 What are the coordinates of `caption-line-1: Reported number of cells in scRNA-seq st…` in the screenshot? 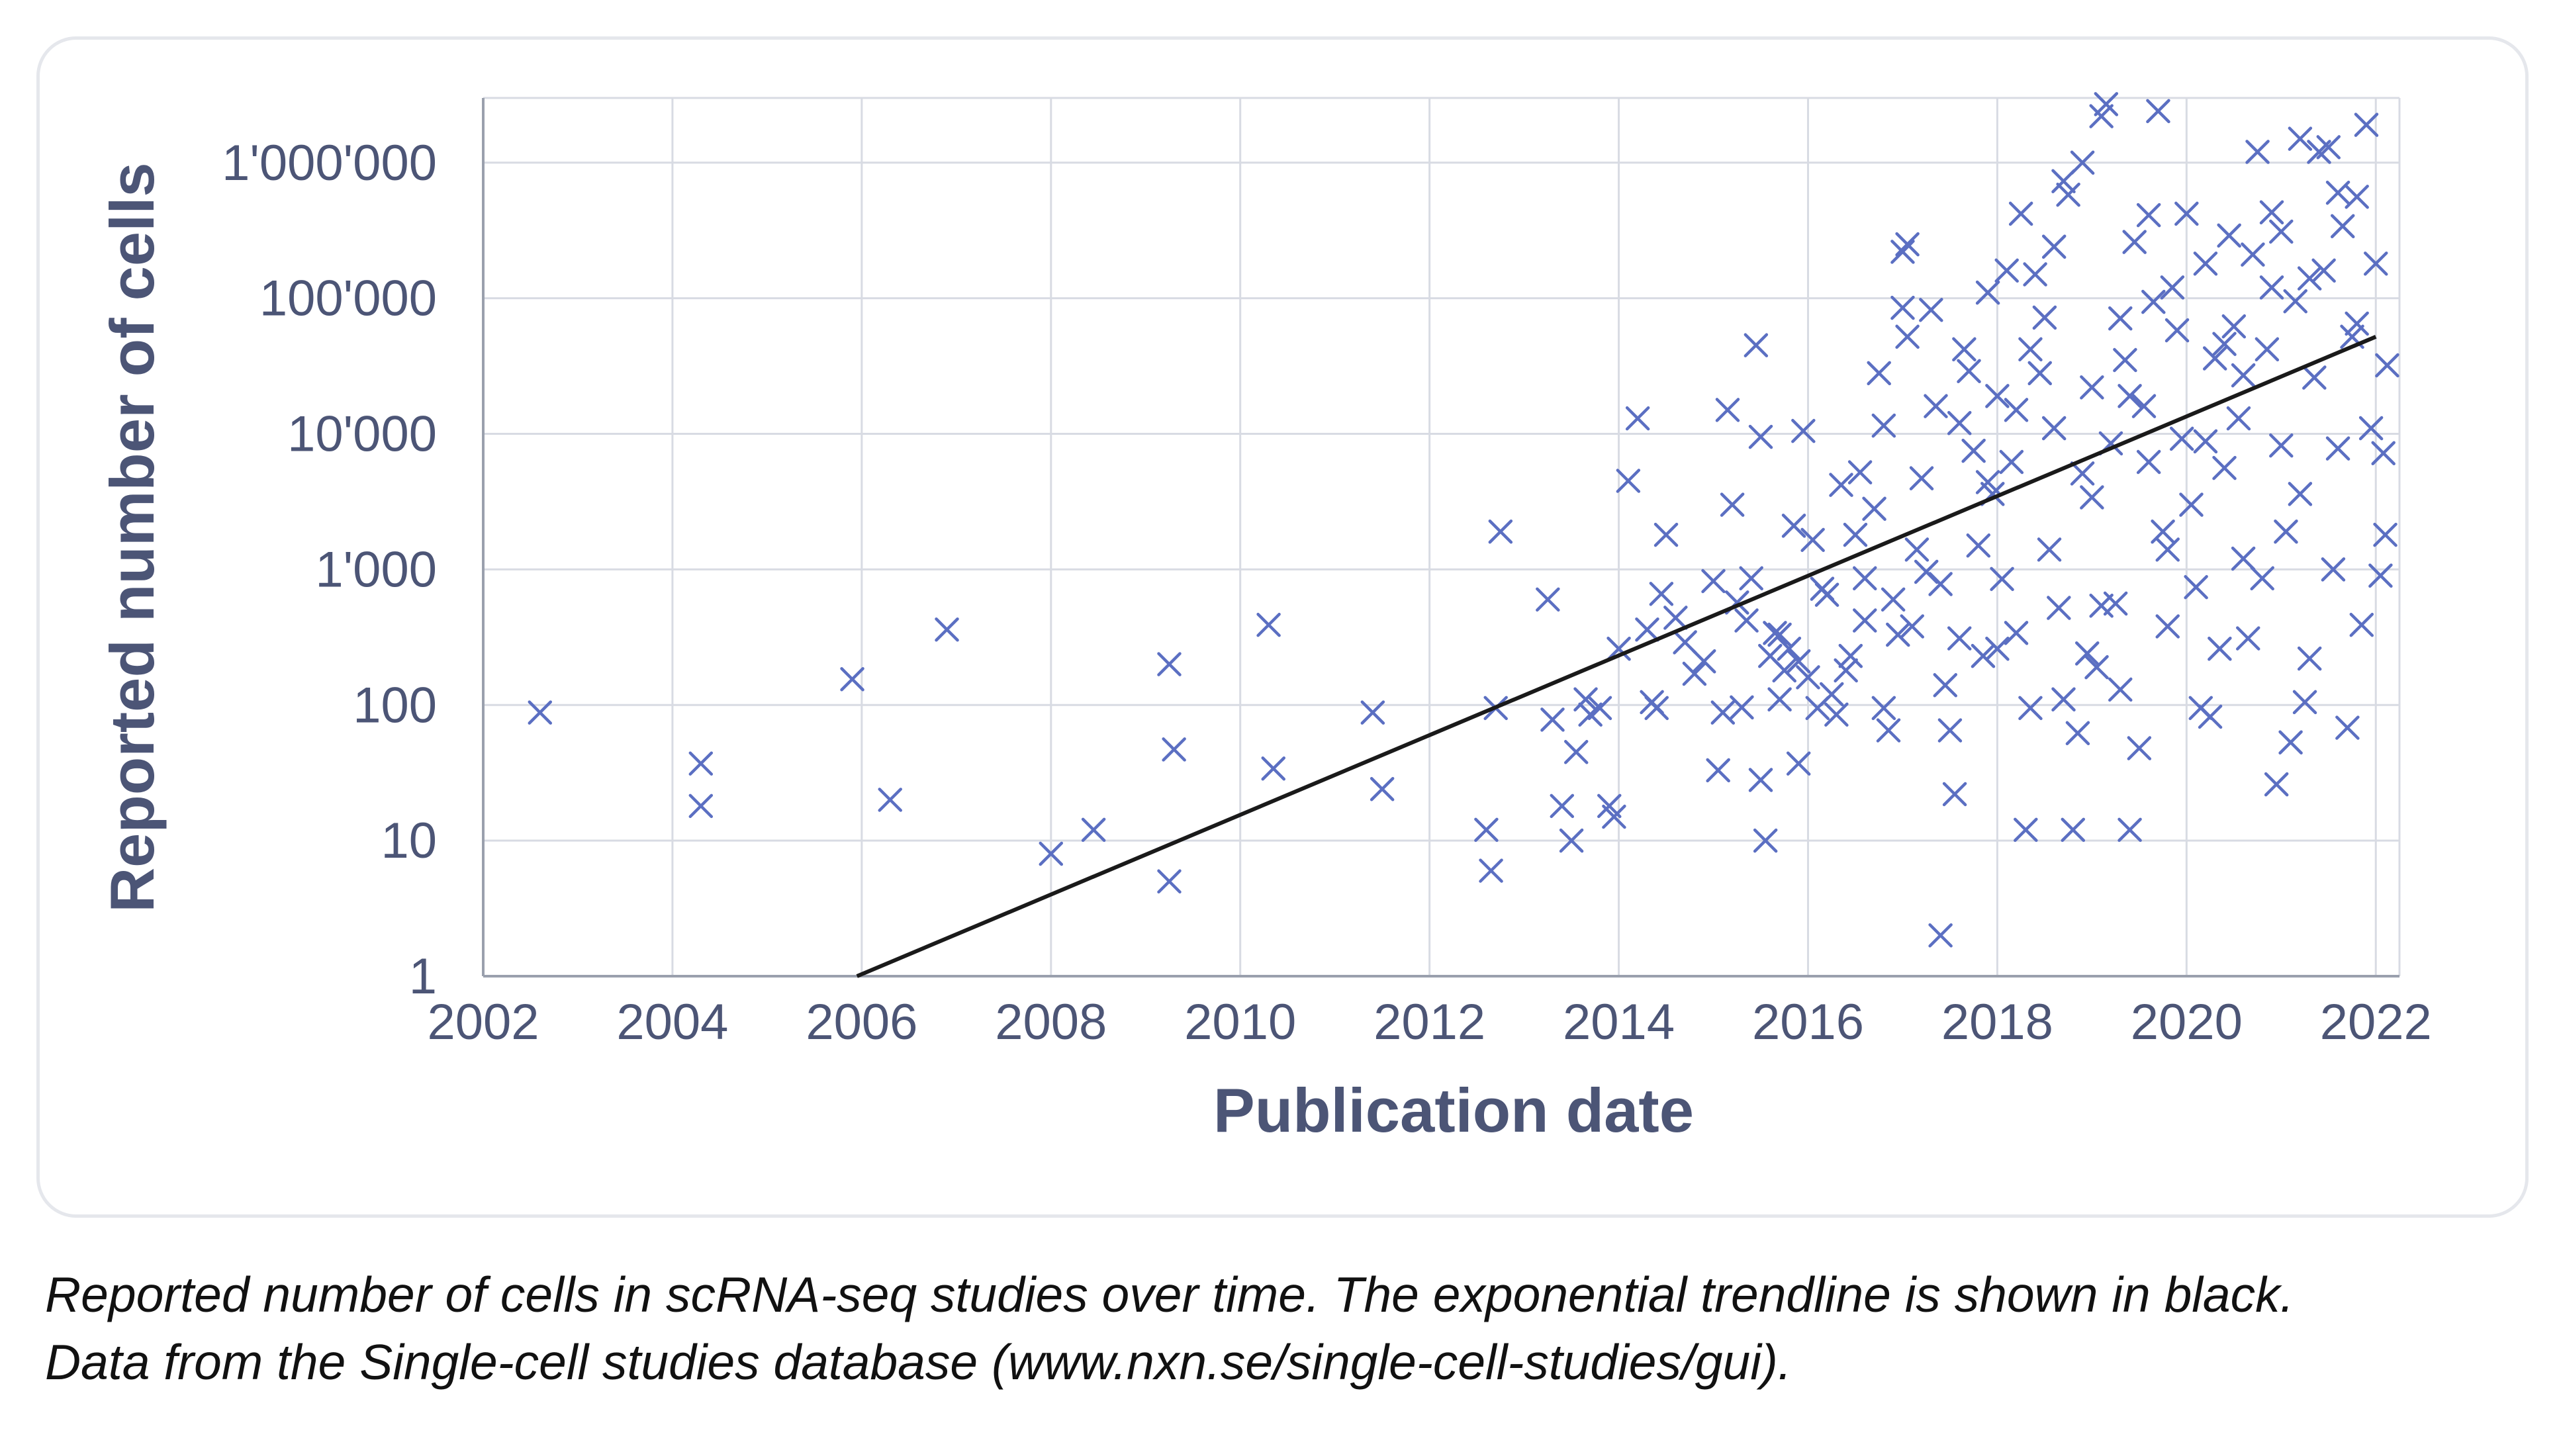 It's located at (1169, 1294).